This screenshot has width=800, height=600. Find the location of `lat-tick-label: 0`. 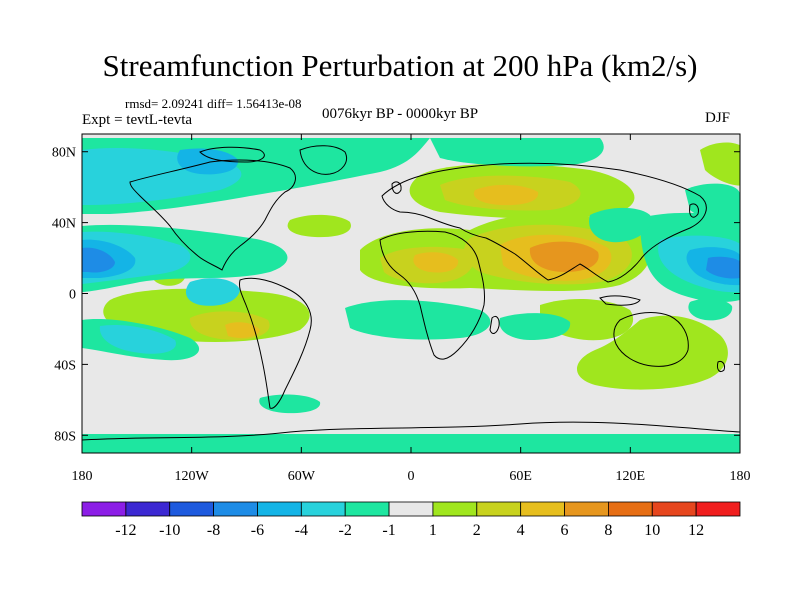

lat-tick-label: 0 is located at coordinates (72, 295).